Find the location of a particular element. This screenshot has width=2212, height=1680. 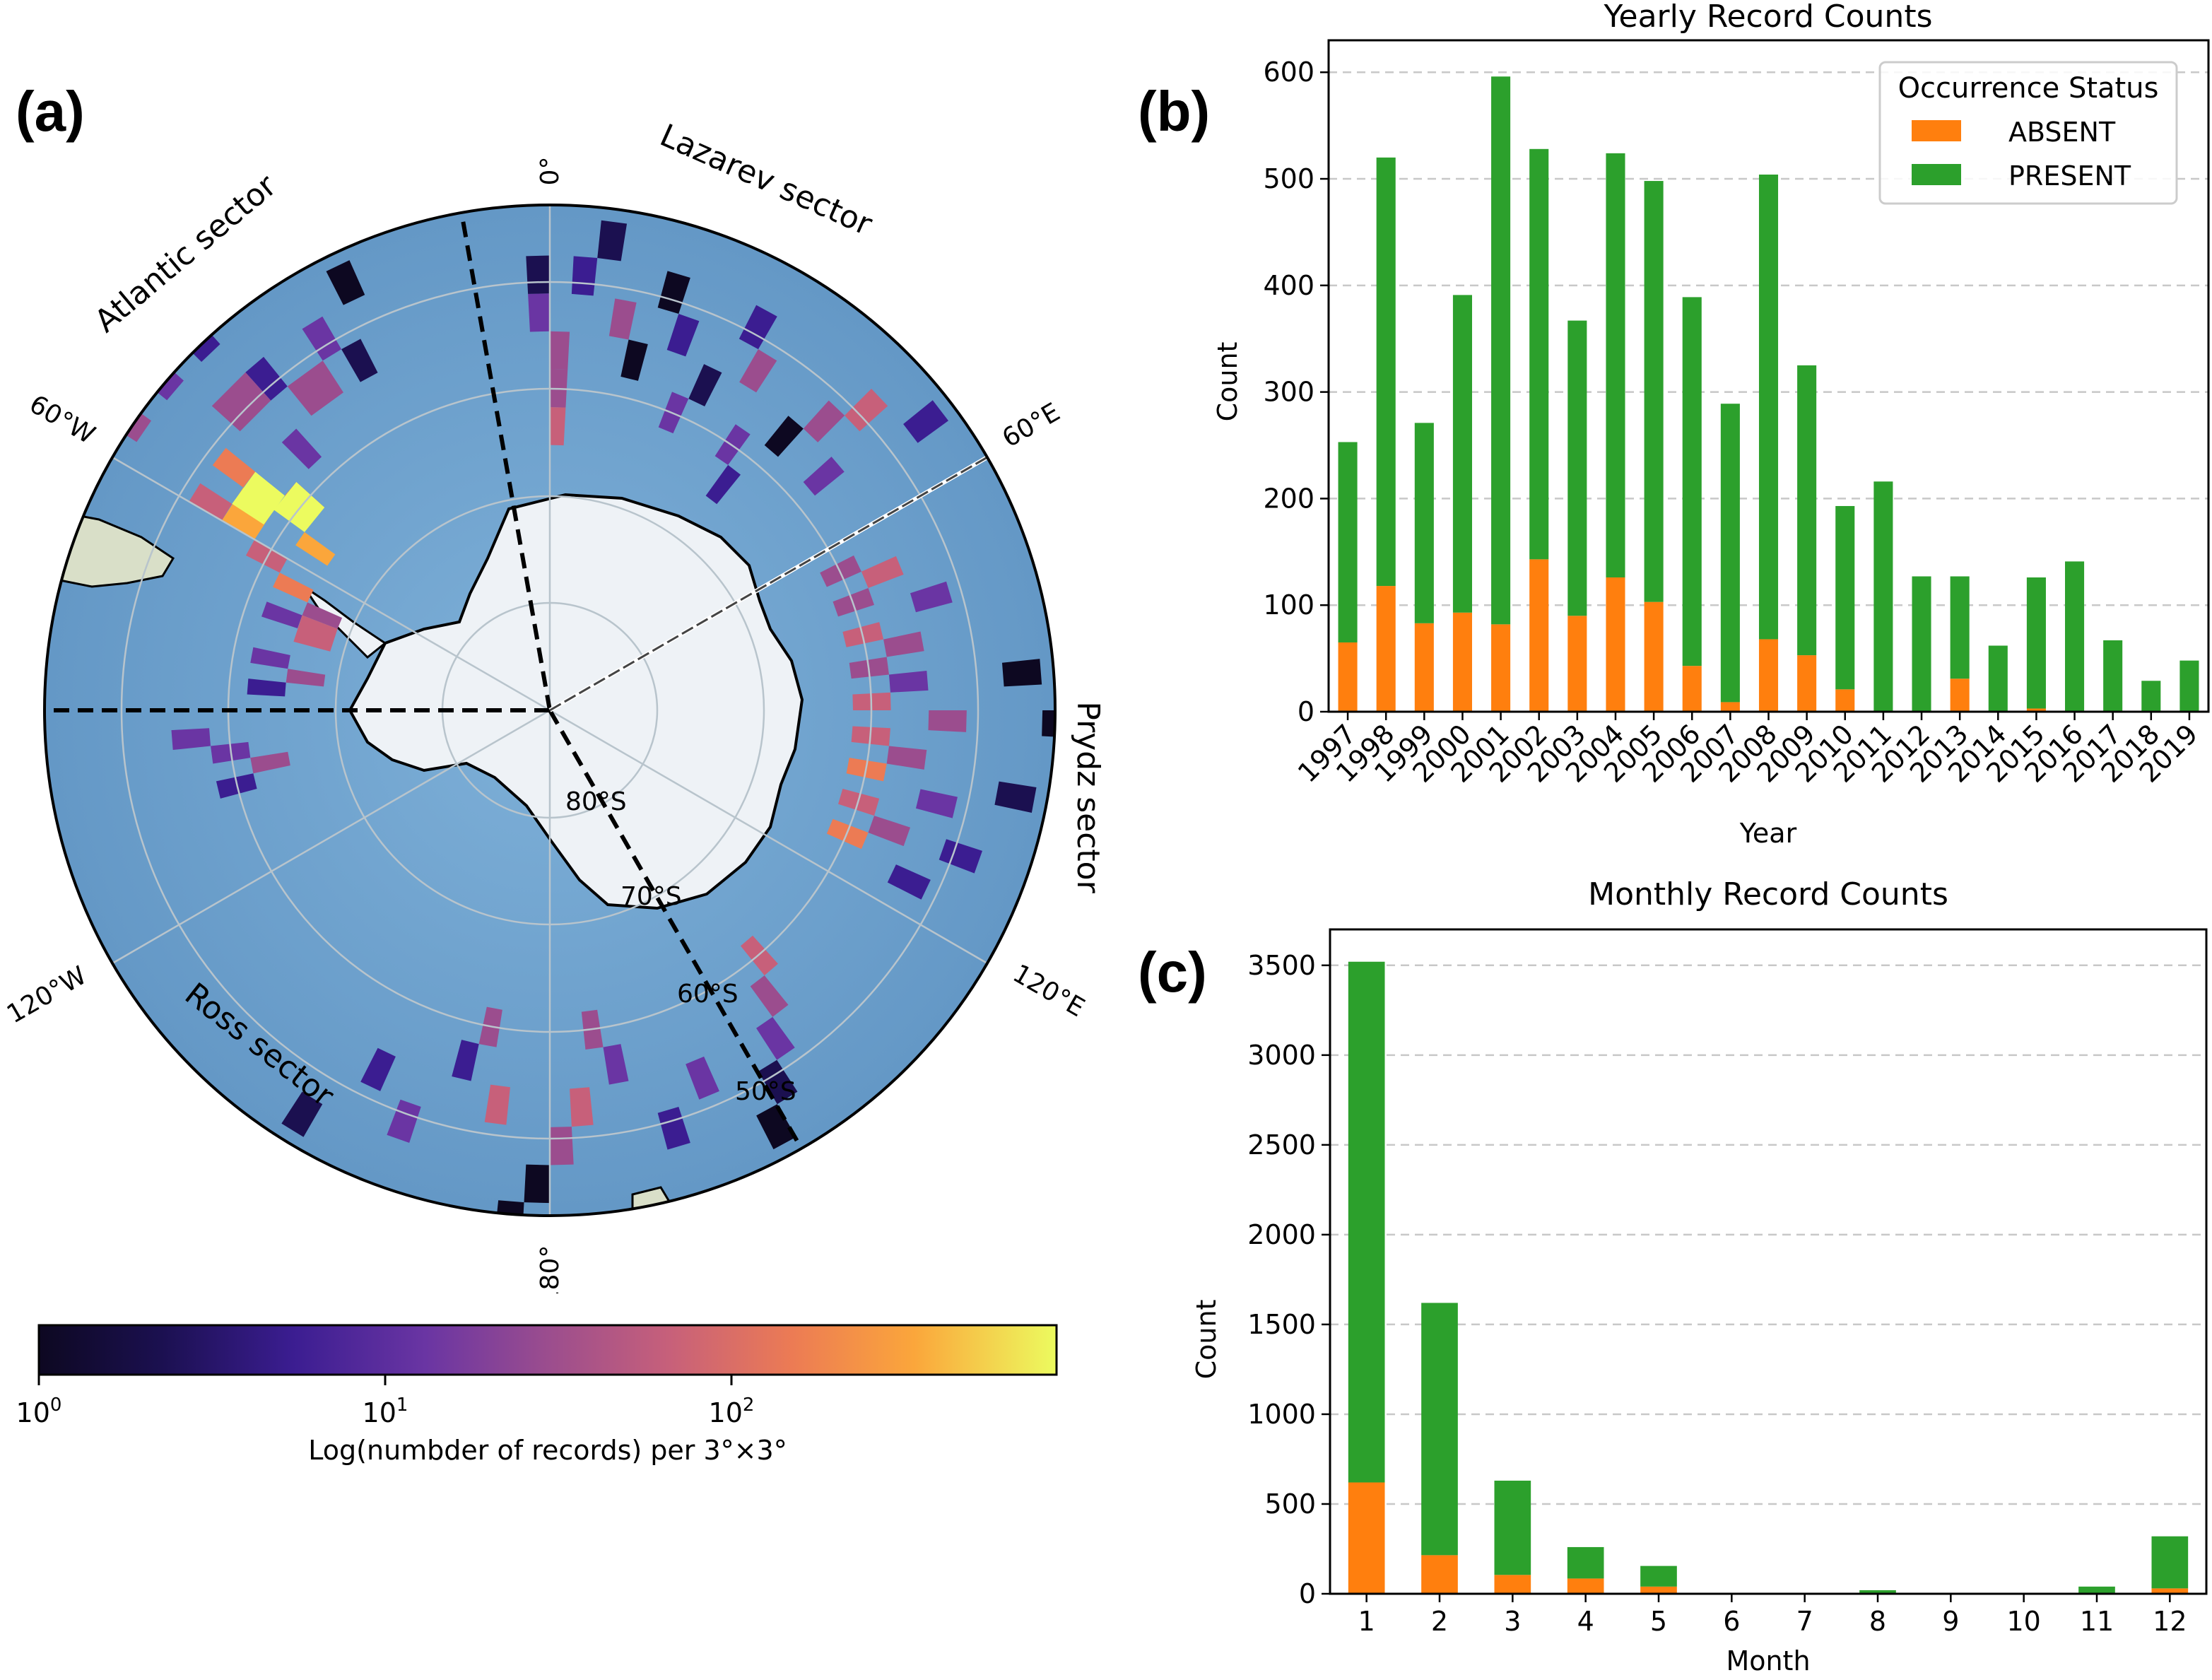

bar-present-2016 is located at coordinates (2075, 636).